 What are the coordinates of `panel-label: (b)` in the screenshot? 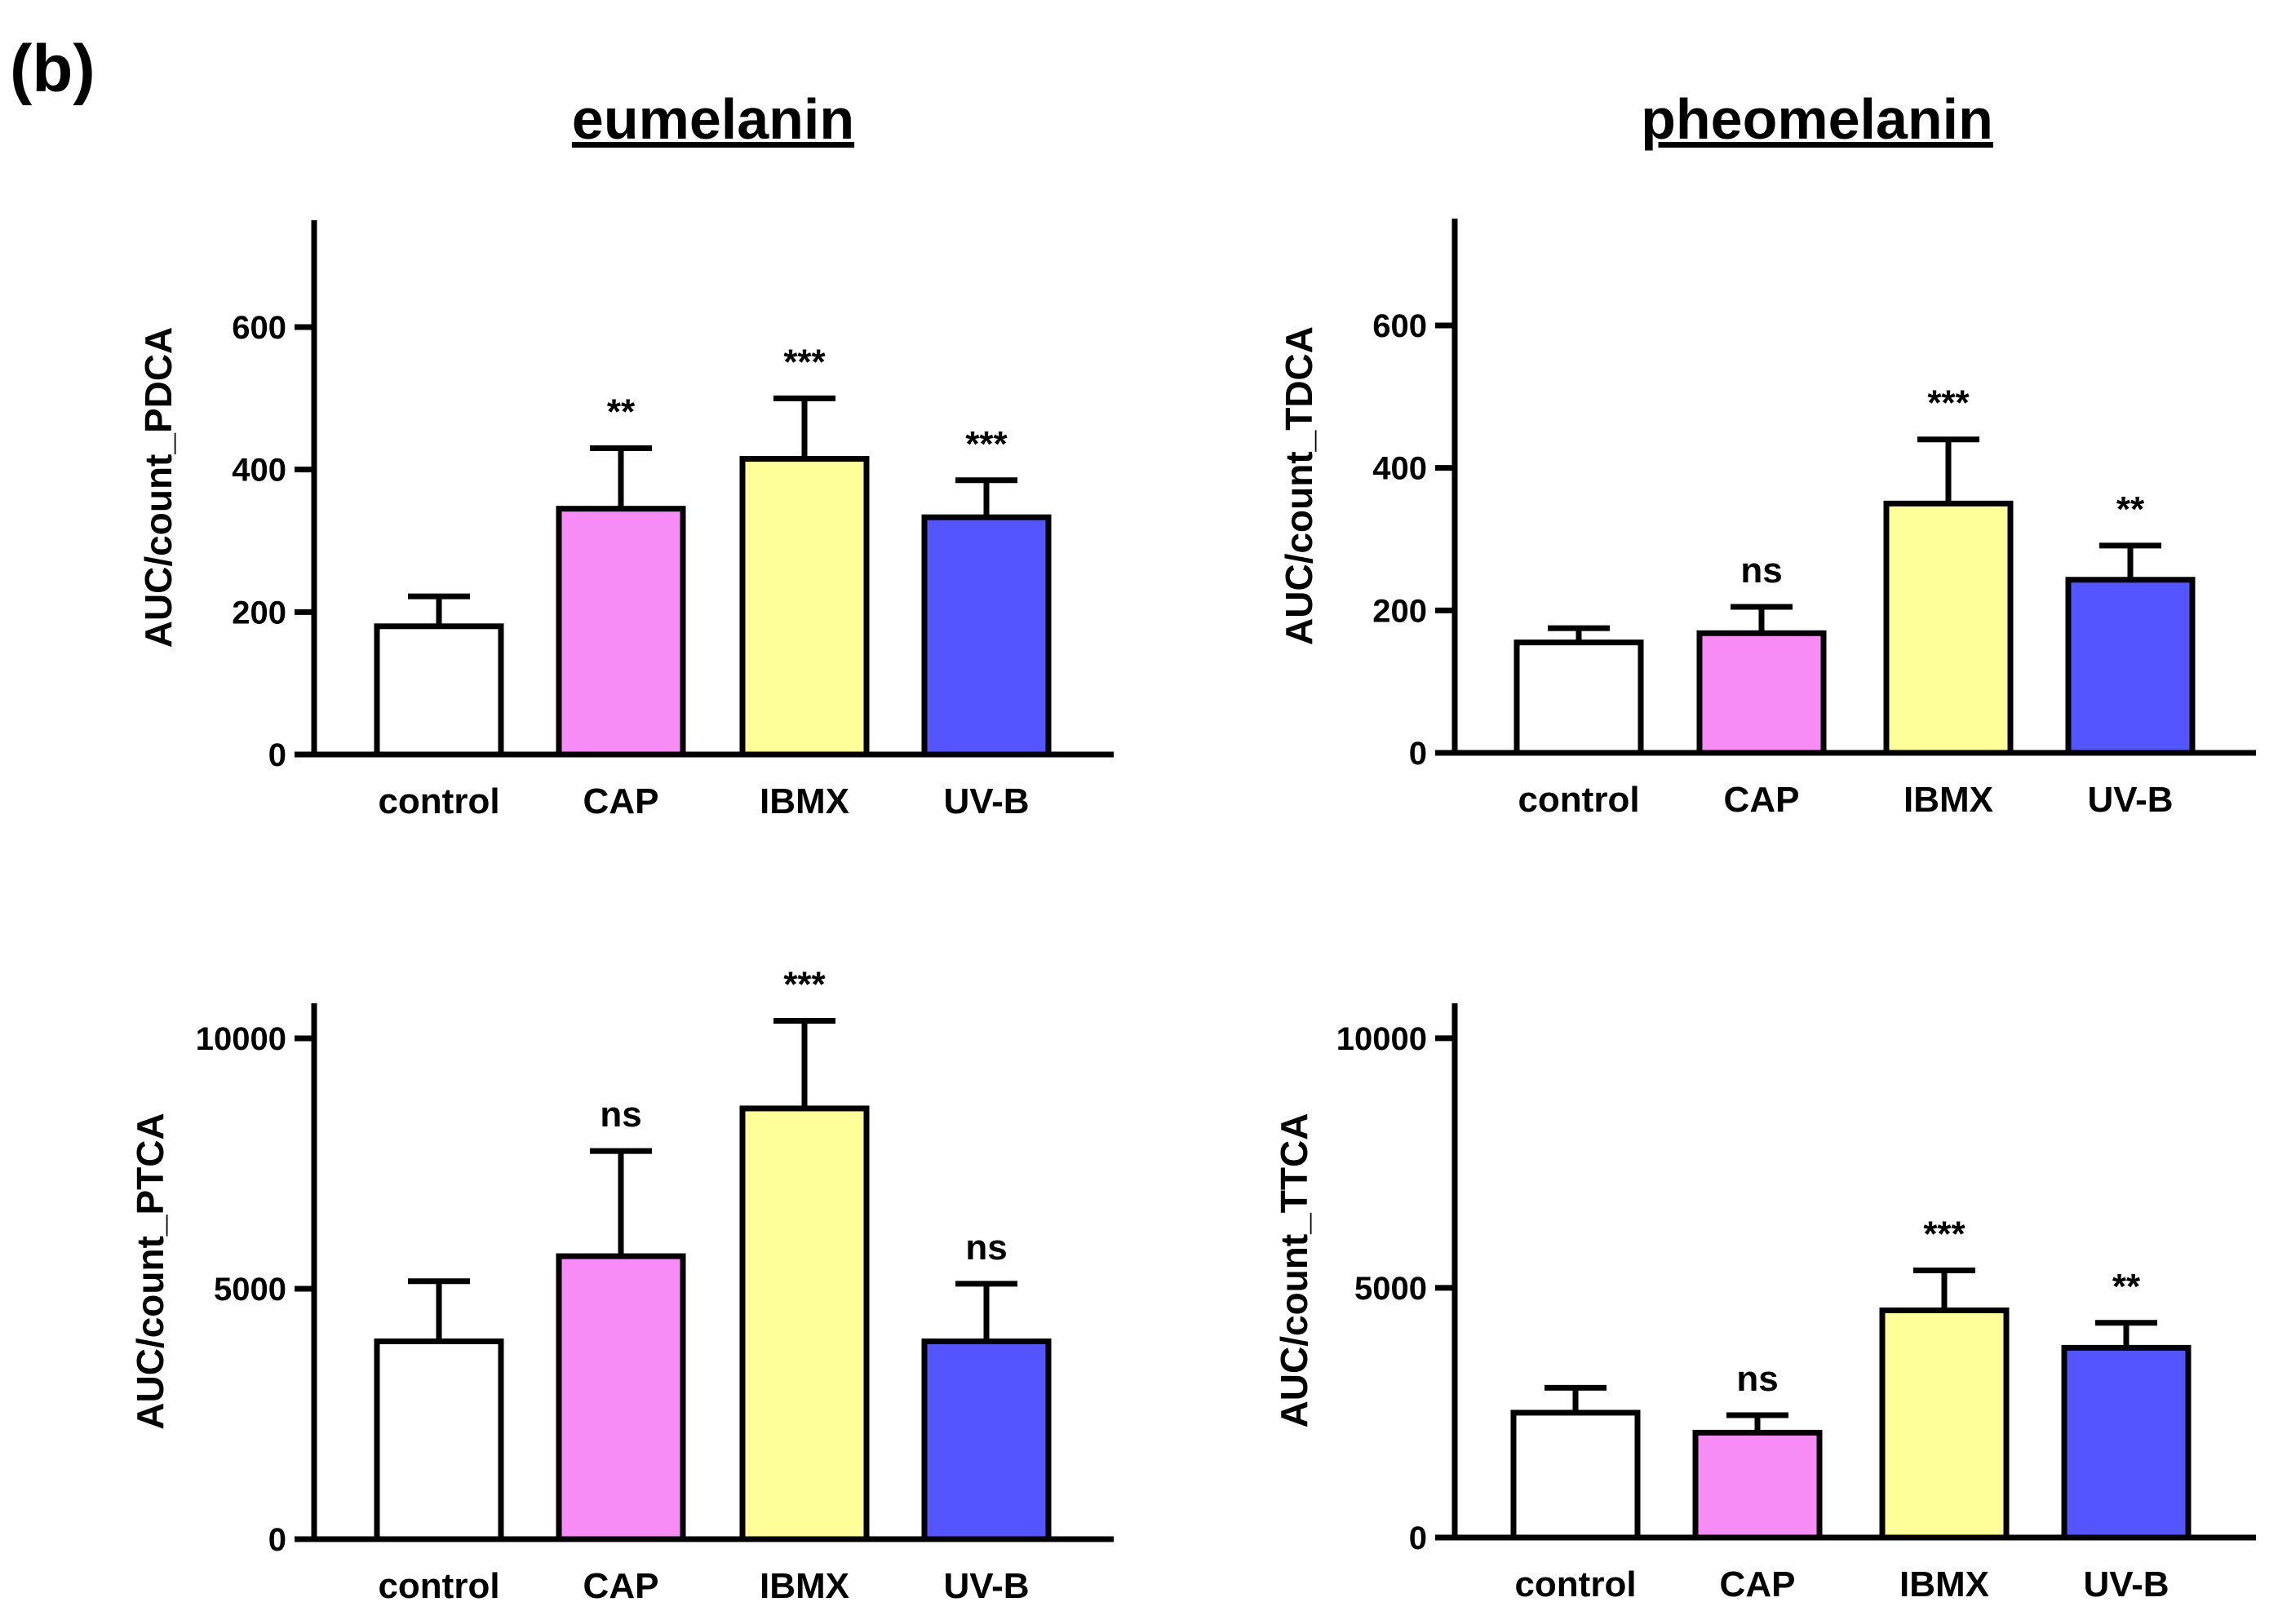 It's located at (53, 69).